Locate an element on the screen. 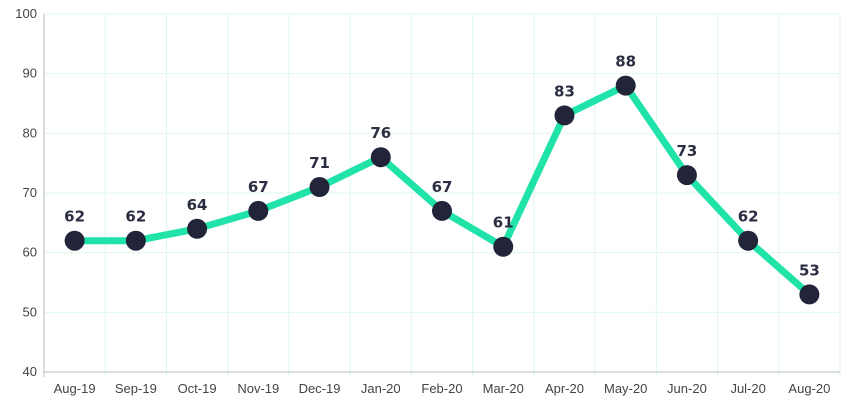  y-tick-label: 50 is located at coordinates (30, 311).